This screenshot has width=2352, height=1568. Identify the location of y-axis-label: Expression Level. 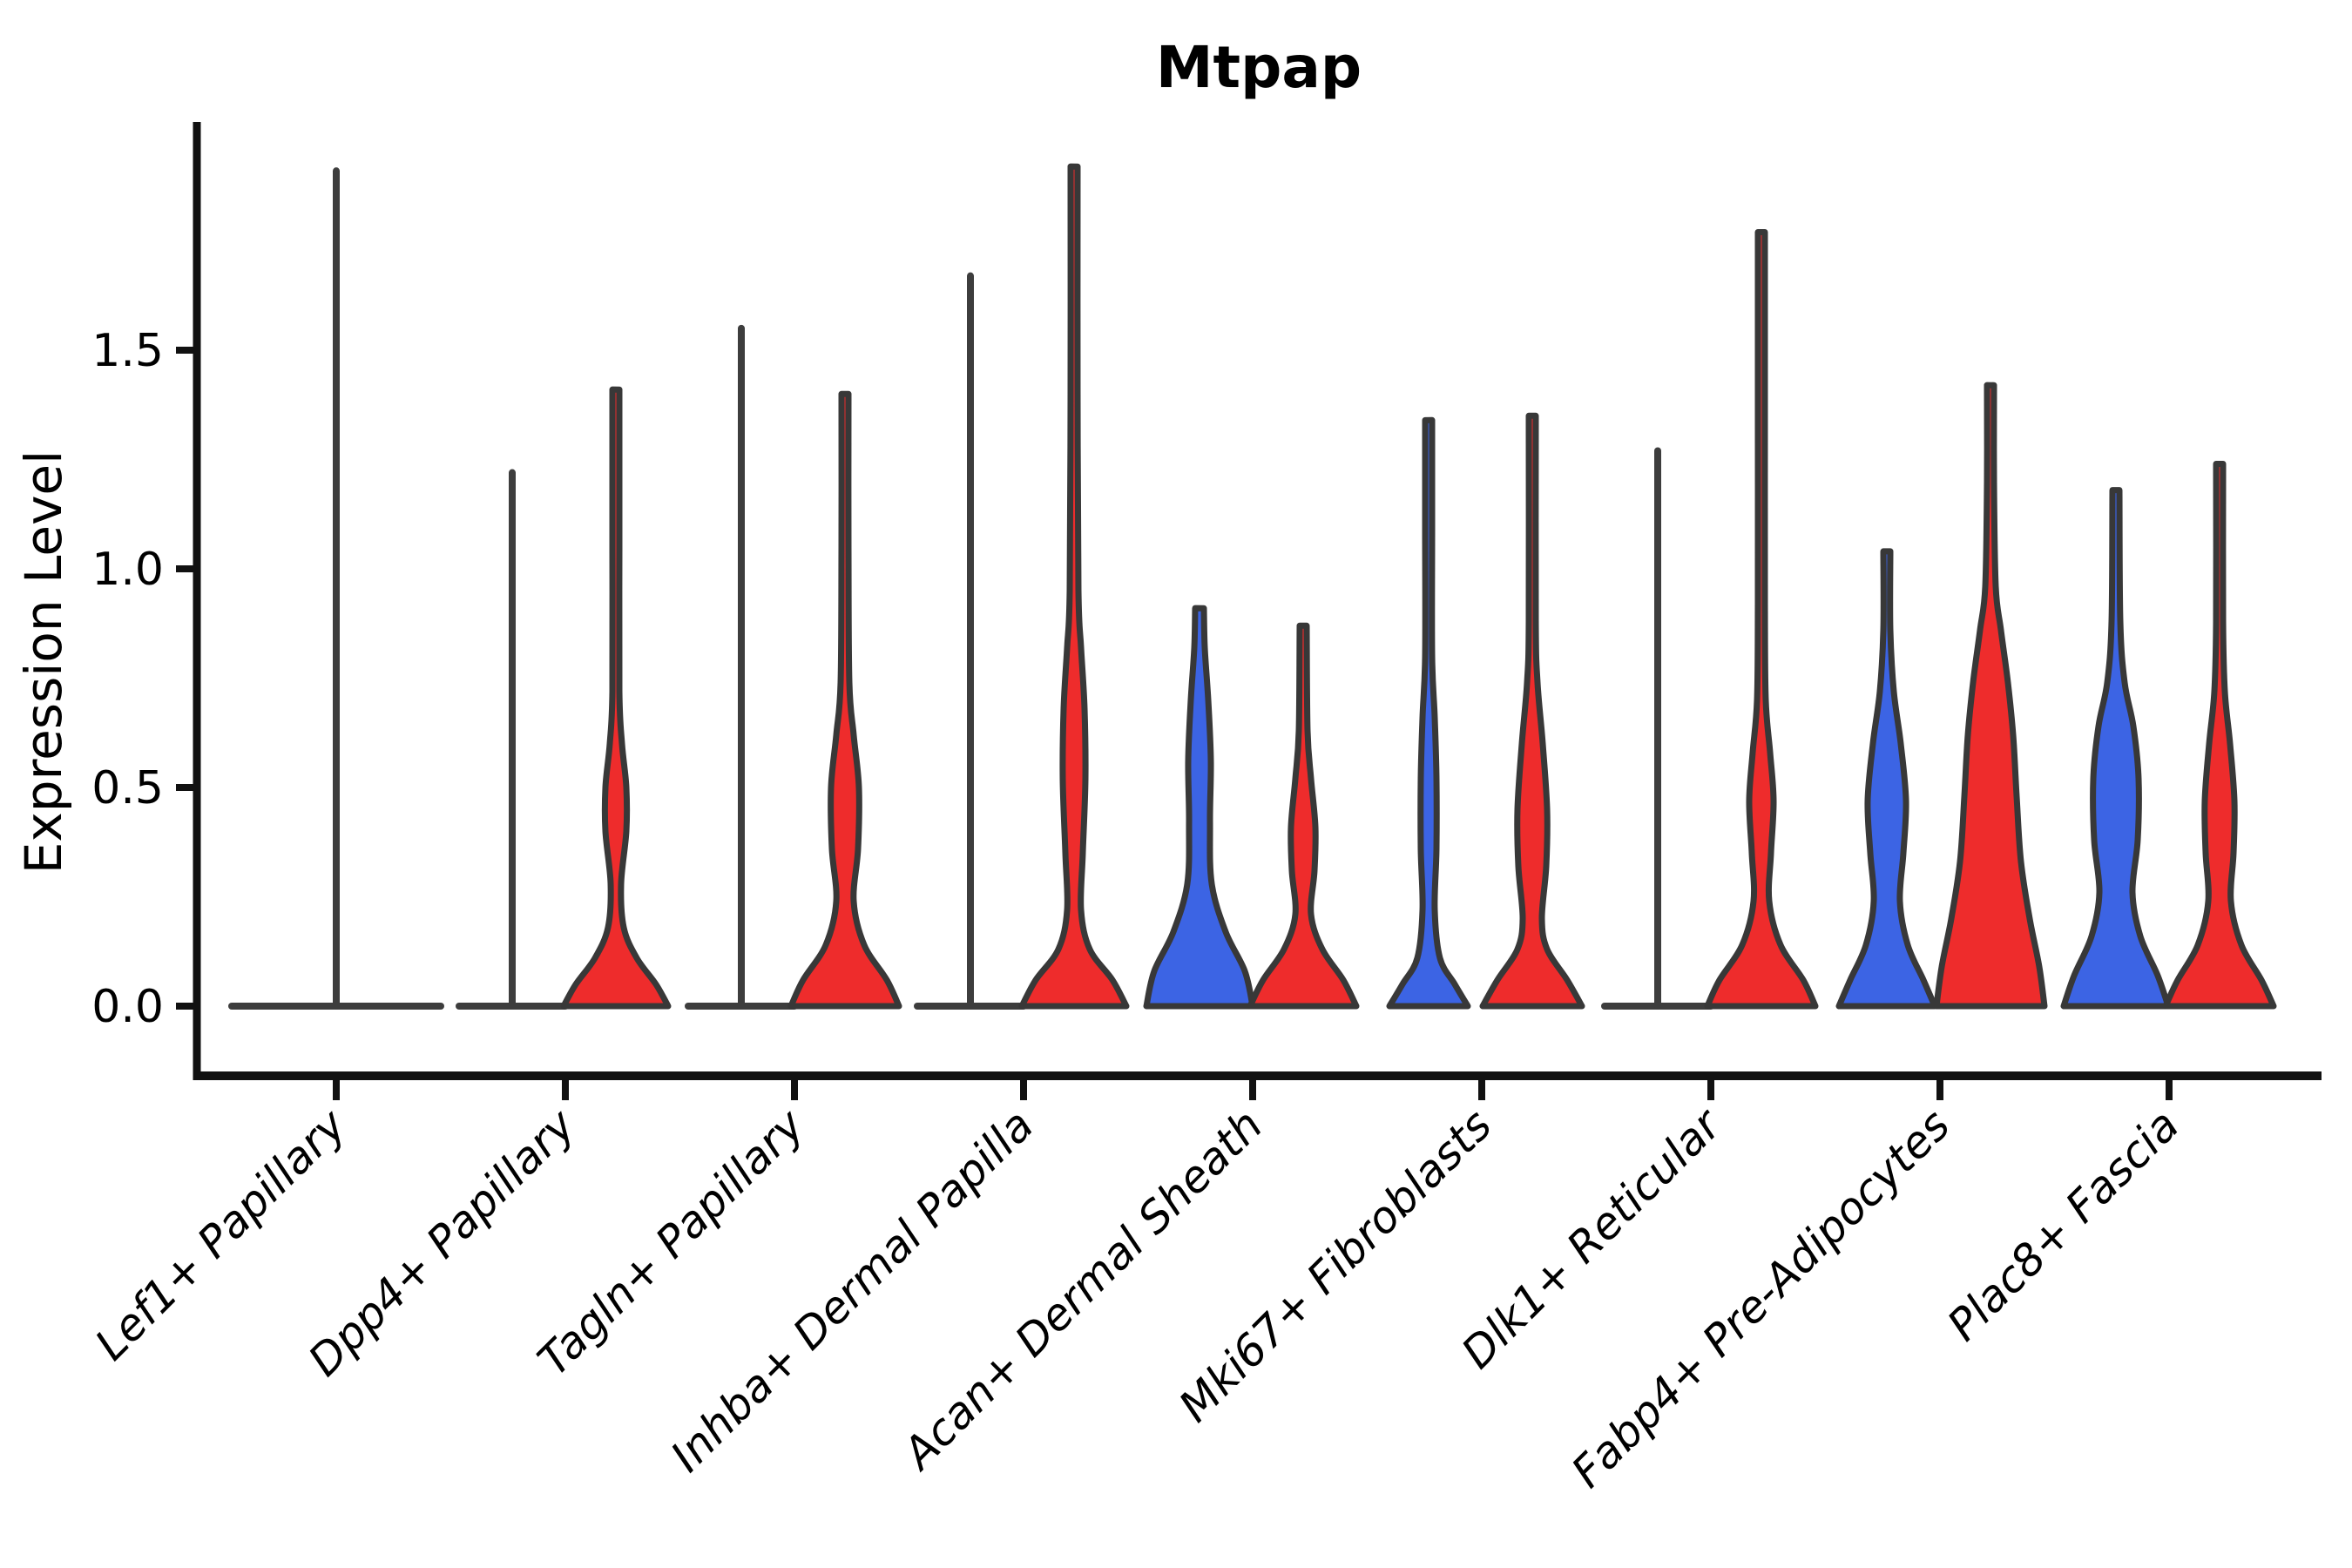
(44, 662).